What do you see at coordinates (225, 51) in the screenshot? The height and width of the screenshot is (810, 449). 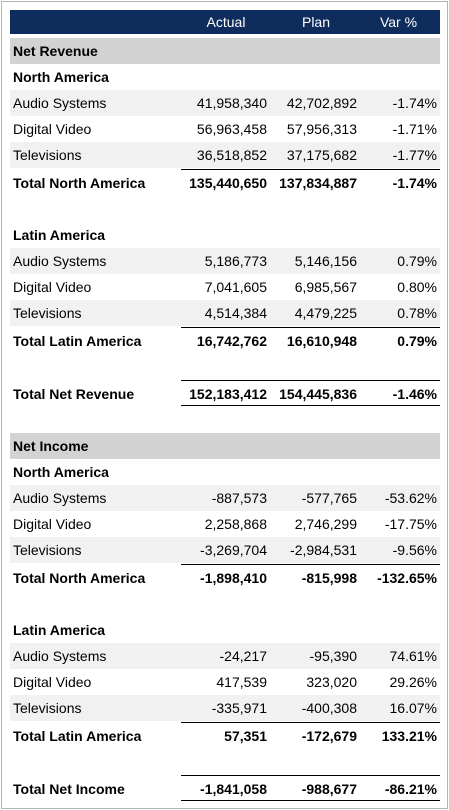 I see `section-header-net-revenue: Net Revenue` at bounding box center [225, 51].